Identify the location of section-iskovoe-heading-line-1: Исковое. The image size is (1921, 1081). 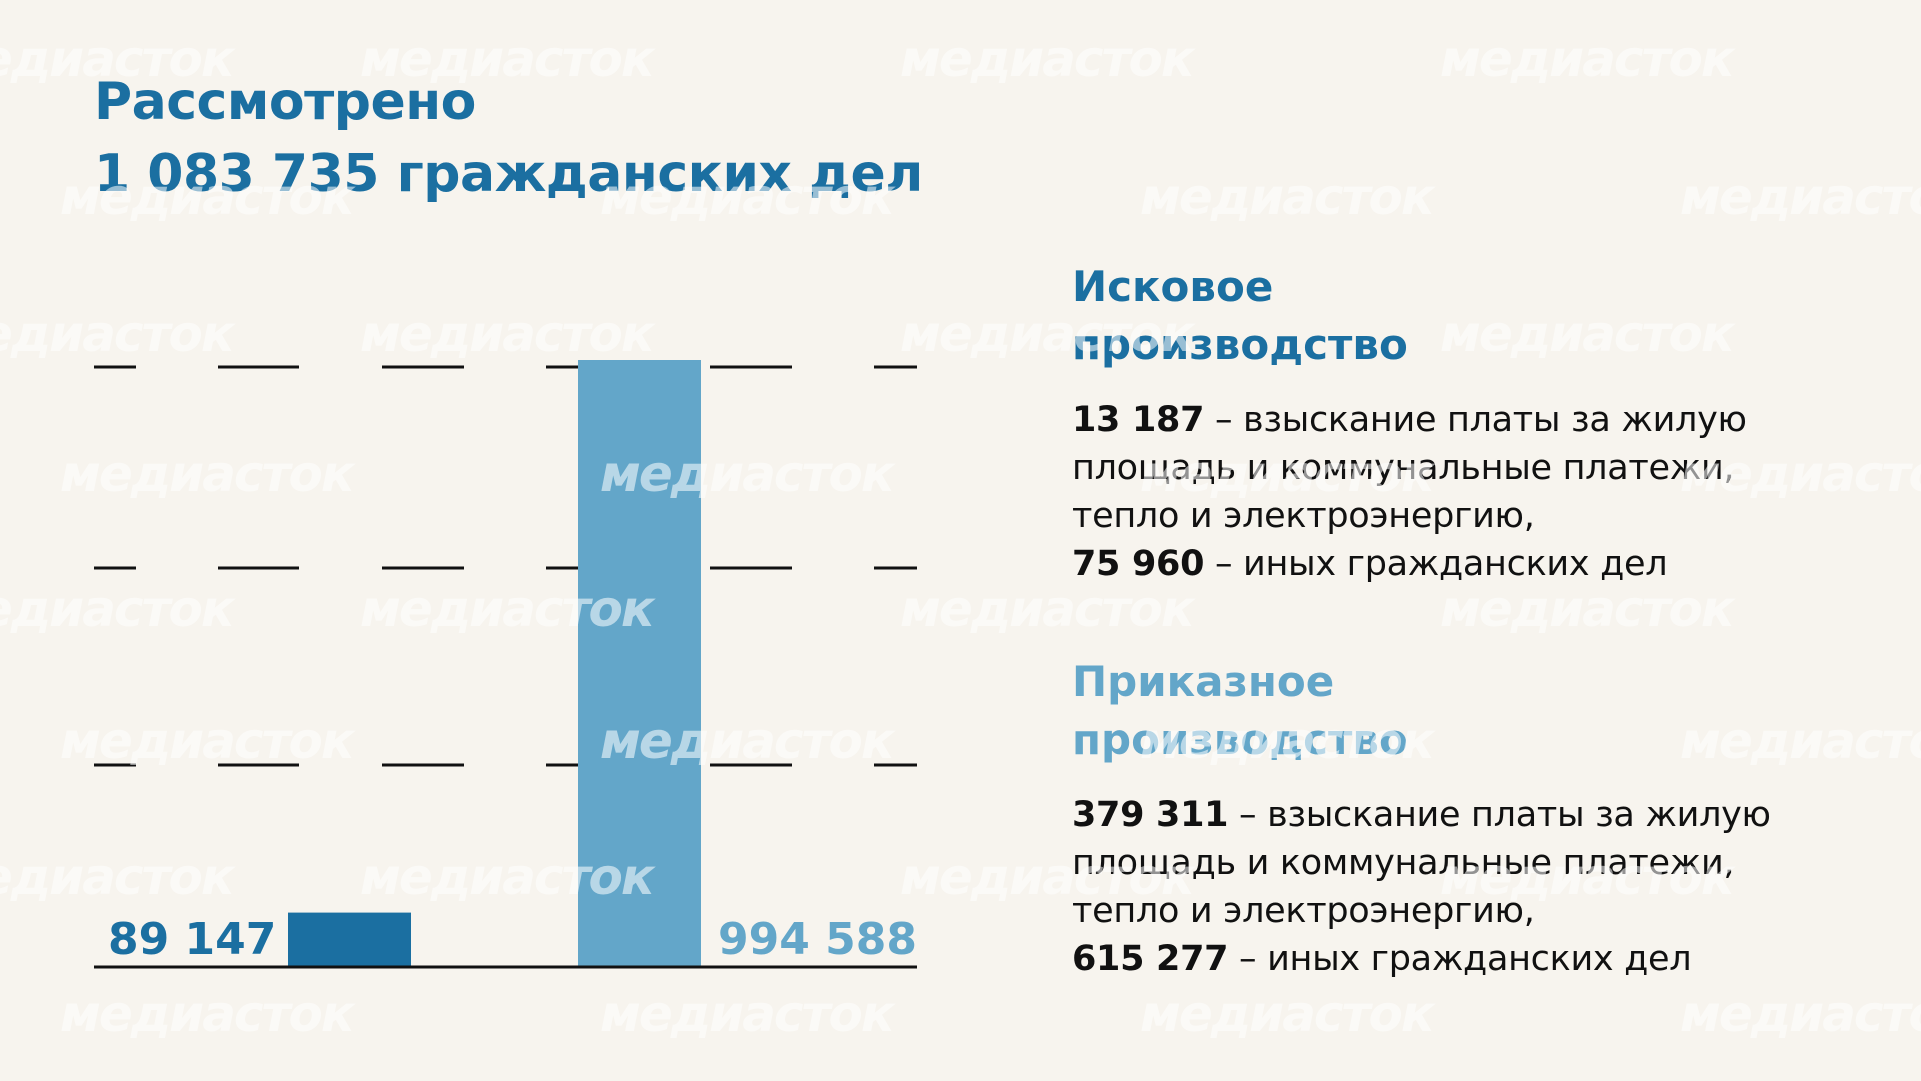
(1173, 286).